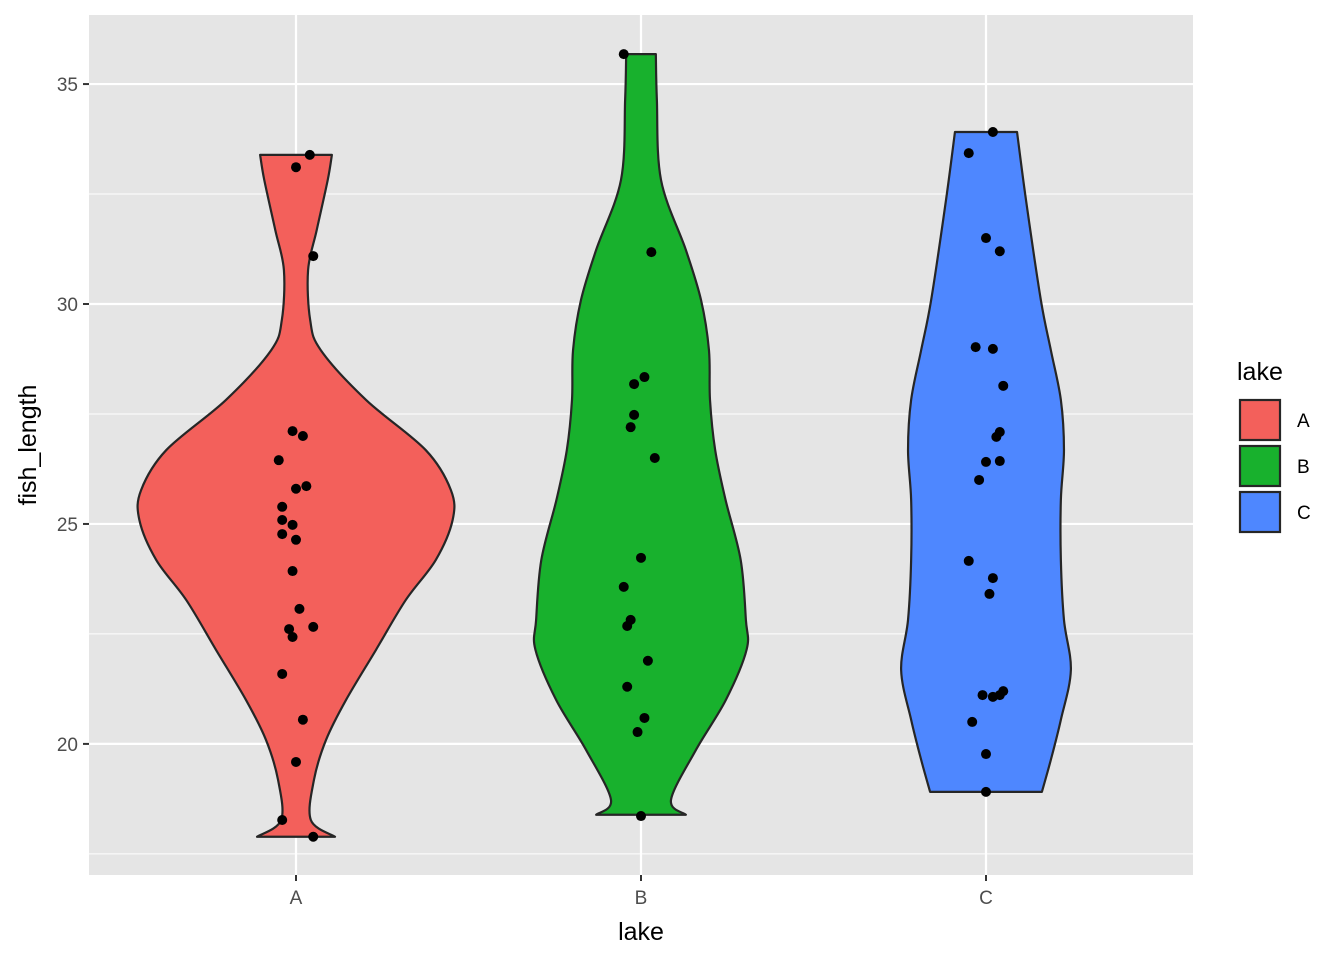 Image resolution: width=1344 pixels, height=960 pixels. I want to click on legend-swatch-c, so click(1260, 512).